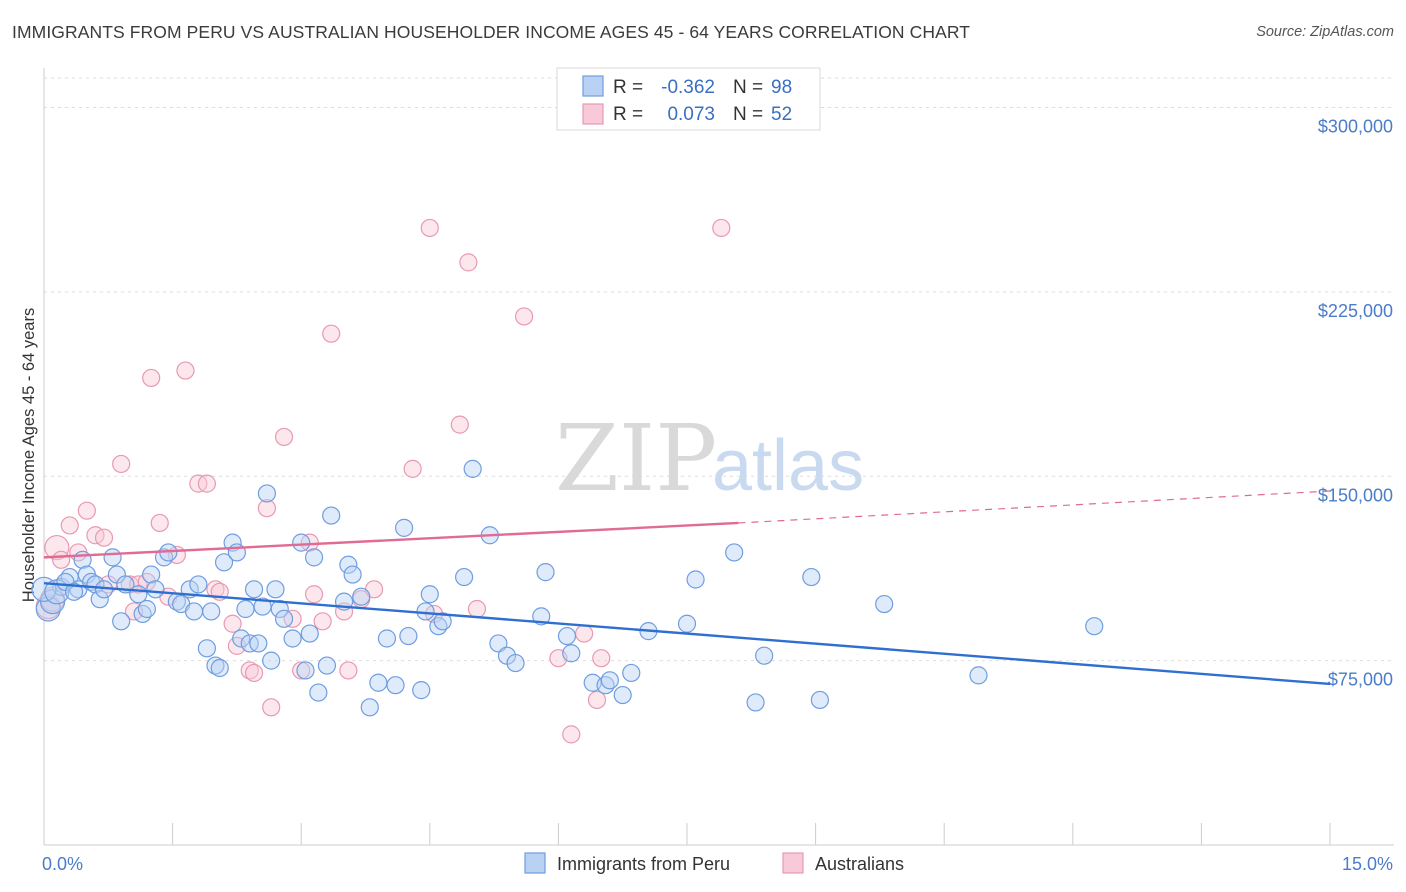 The width and height of the screenshot is (1406, 892). Describe the element at coordinates (636, 458) in the screenshot. I see `watermark-zip: ZIP` at that location.